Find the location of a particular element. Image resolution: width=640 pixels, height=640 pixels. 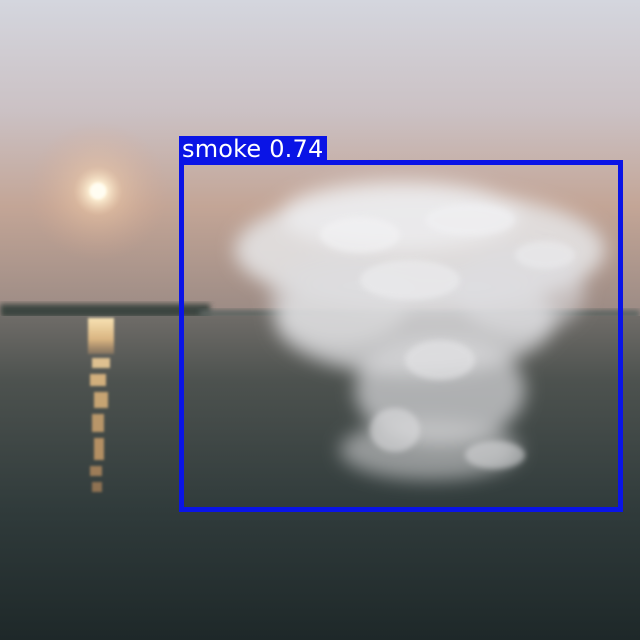

shoreline-left is located at coordinates (105, 311).